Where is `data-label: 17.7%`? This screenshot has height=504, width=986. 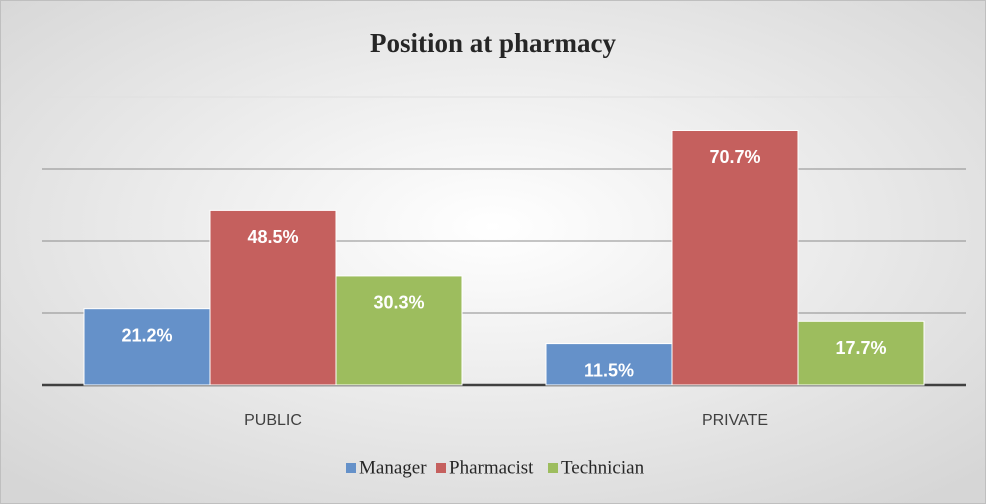
data-label: 17.7% is located at coordinates (860, 348).